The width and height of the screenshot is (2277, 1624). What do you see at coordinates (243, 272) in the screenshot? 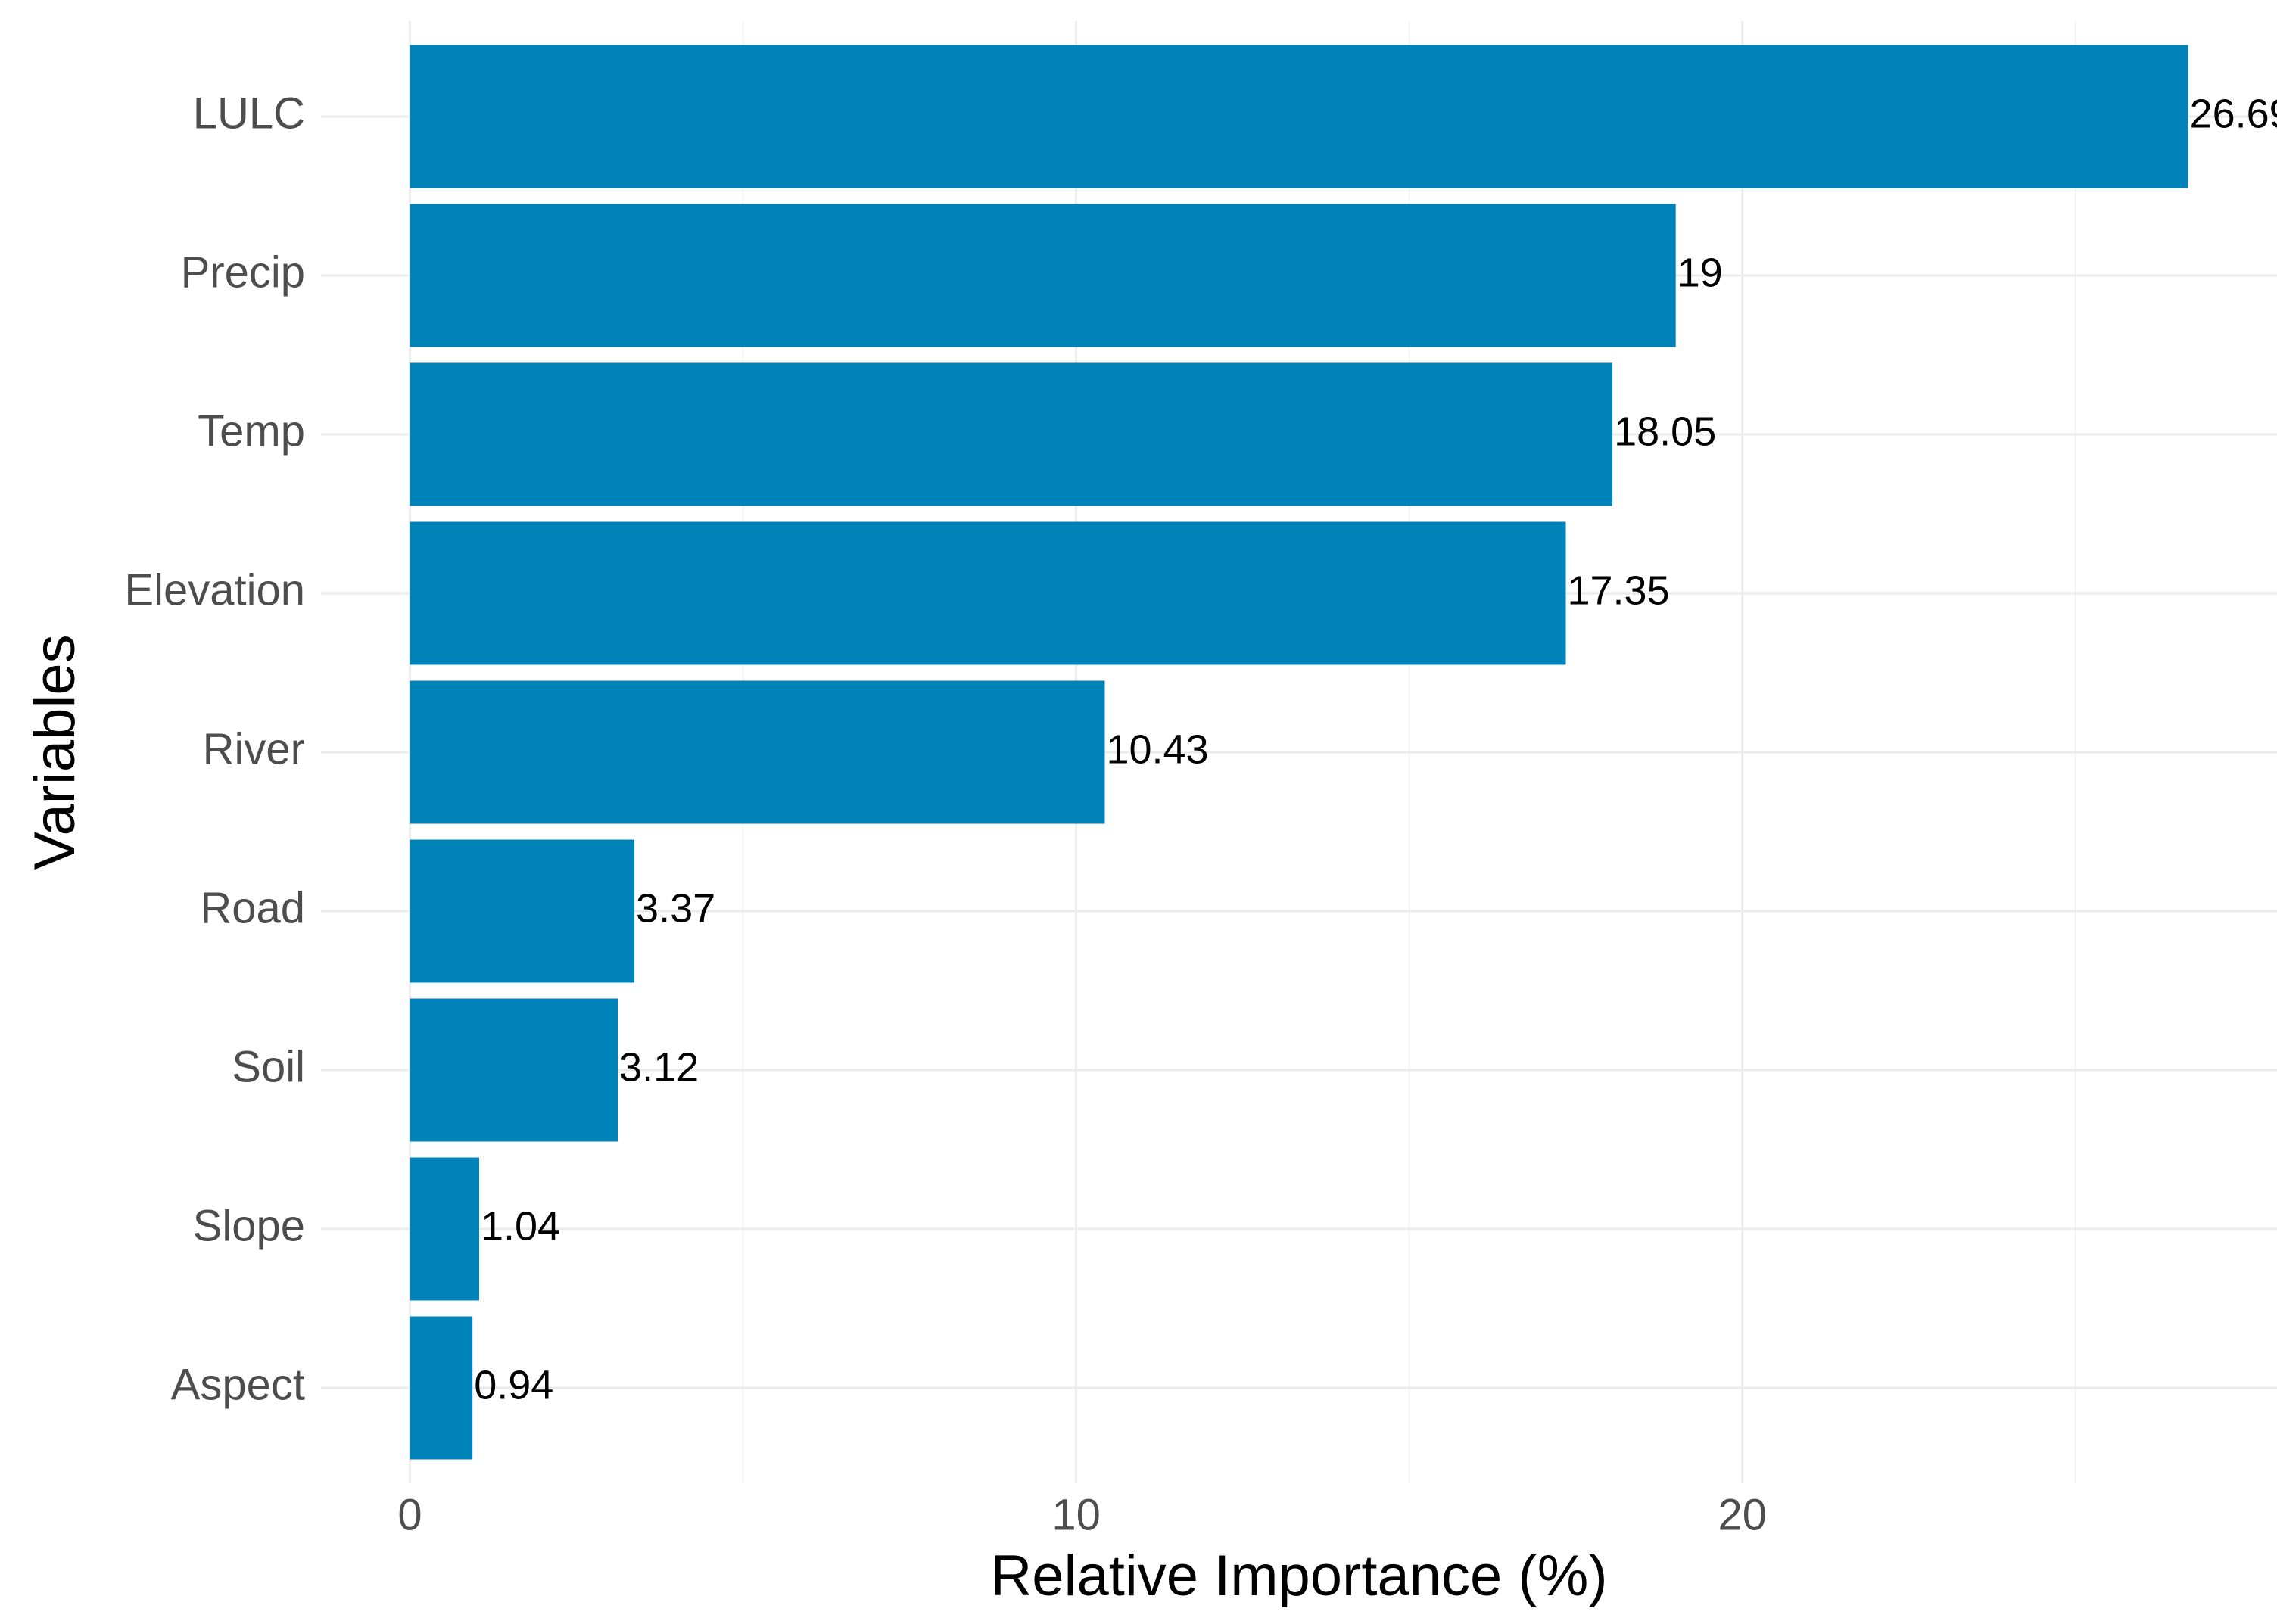
I see `y-tick-label: Precip` at bounding box center [243, 272].